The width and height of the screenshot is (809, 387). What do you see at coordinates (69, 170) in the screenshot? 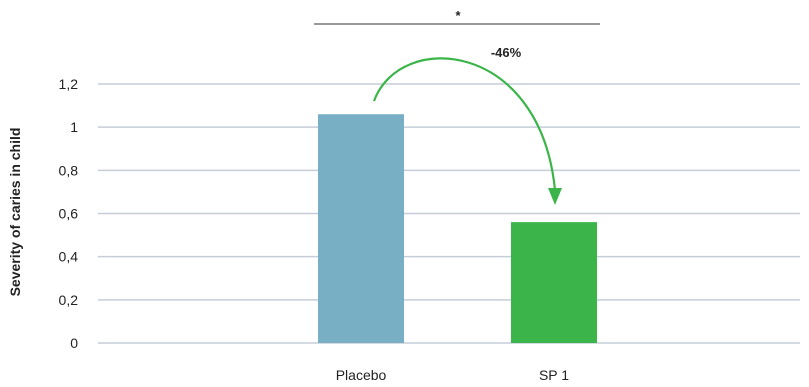
I see `y-tick-label: 0,8` at bounding box center [69, 170].